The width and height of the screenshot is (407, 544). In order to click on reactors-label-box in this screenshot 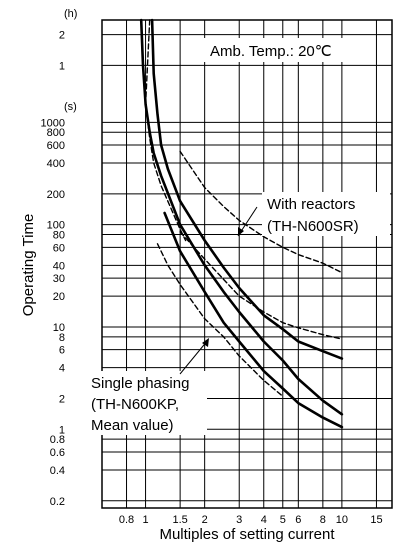, I will do `click(326, 214)`.